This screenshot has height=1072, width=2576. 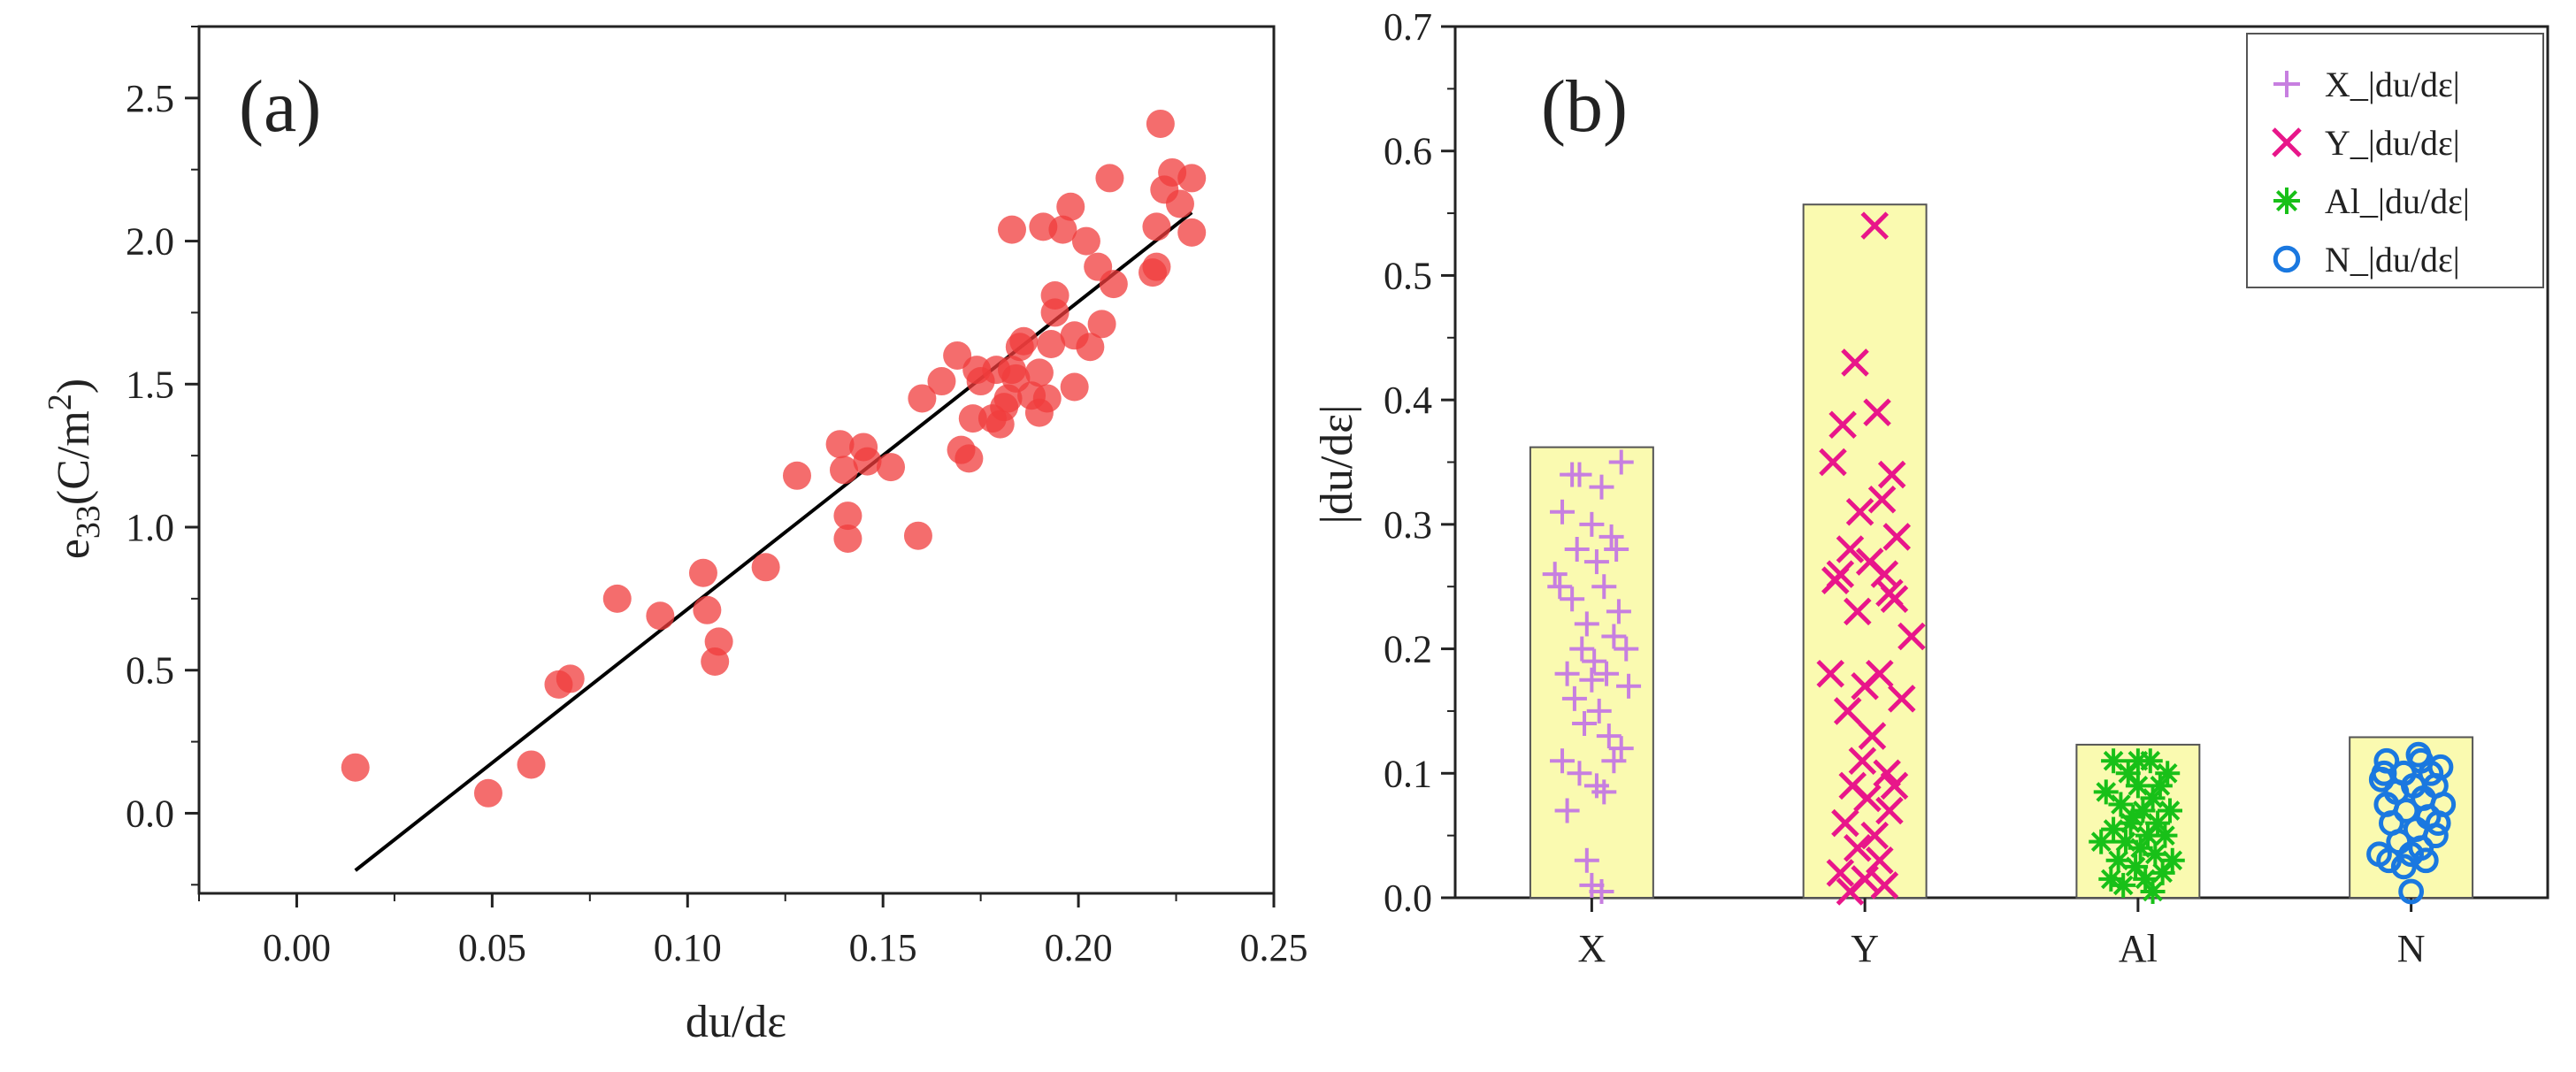 What do you see at coordinates (1408, 151) in the screenshot?
I see `y-tick-label: 0.6` at bounding box center [1408, 151].